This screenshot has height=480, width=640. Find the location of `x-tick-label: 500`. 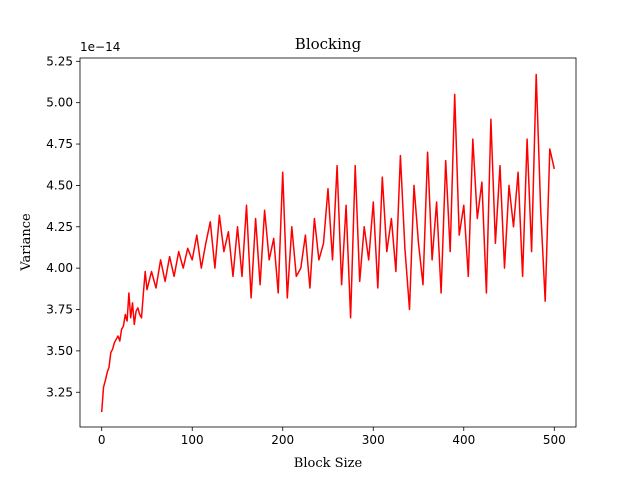

x-tick-label: 500 is located at coordinates (554, 440).